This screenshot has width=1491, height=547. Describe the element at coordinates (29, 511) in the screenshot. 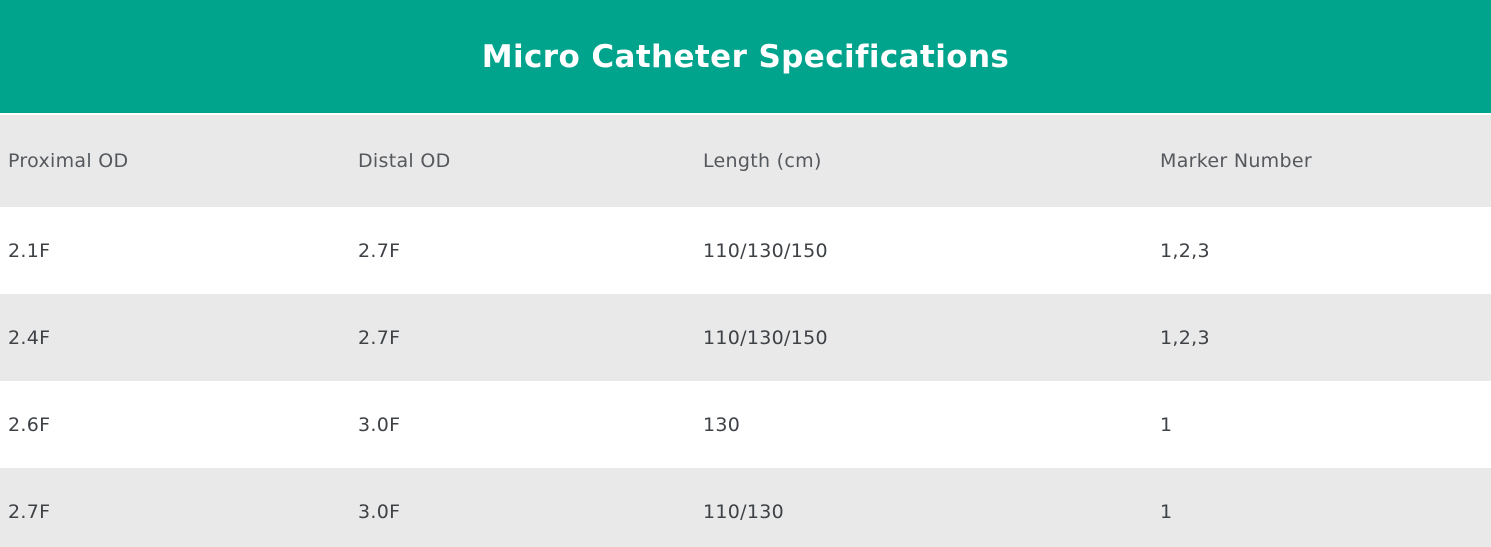

I see `cell-proximal-od: 2.7F` at that location.